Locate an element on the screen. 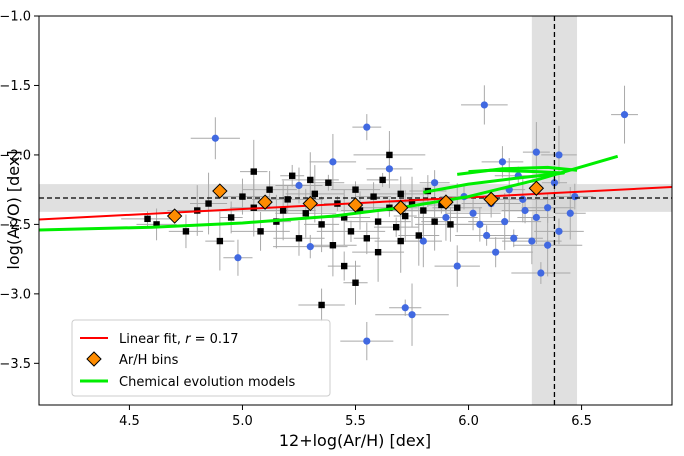 Image resolution: width=684 pixels, height=456 pixels. x-tick-label: 4.5 is located at coordinates (129, 421).